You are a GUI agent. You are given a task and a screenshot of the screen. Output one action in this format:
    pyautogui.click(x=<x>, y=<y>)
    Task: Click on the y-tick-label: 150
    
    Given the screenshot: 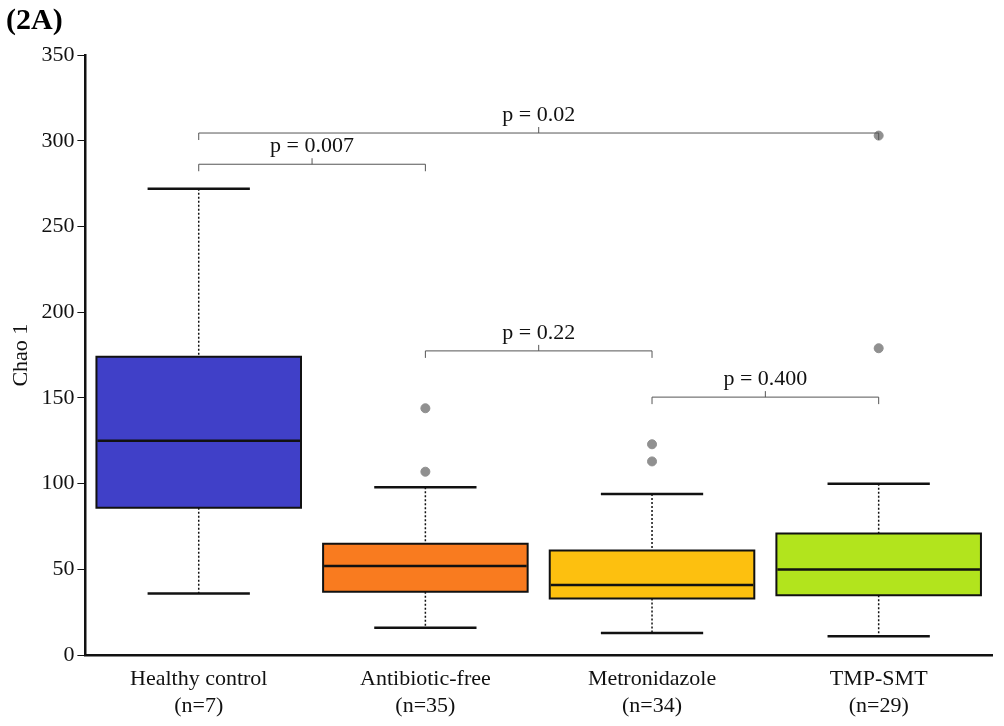 What is the action you would take?
    pyautogui.click(x=58, y=396)
    